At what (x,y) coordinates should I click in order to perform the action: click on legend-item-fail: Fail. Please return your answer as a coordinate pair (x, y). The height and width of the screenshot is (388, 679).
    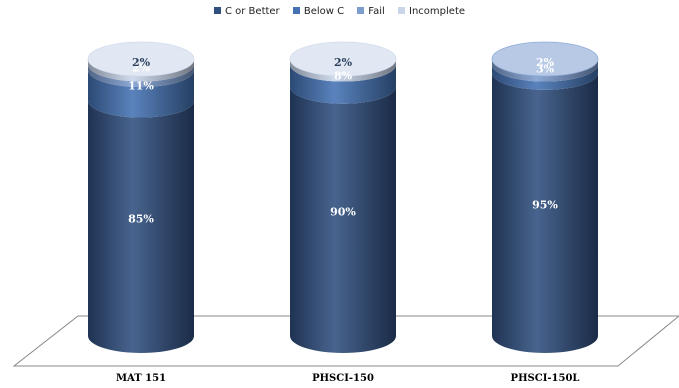
    Looking at the image, I should click on (371, 11).